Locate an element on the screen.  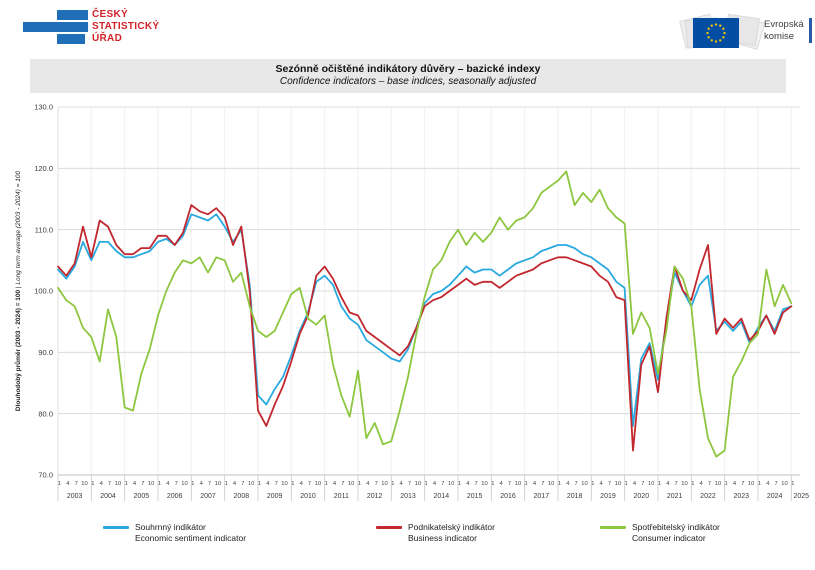
eu-text-line2: komise is located at coordinates (779, 36).